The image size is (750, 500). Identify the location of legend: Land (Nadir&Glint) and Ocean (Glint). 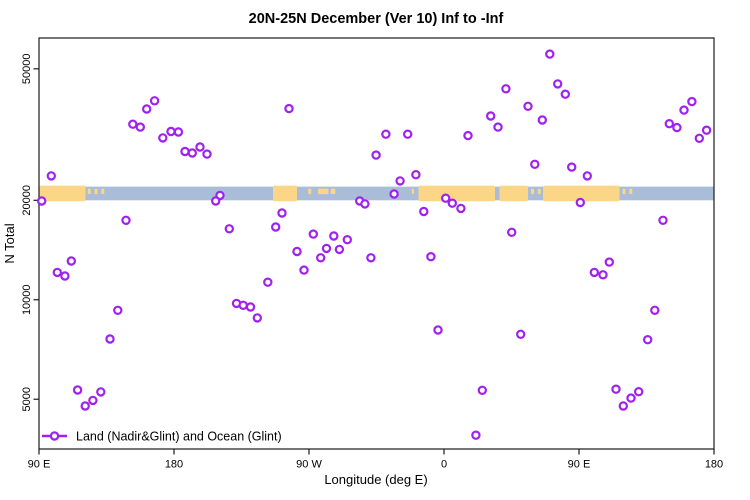
(162, 437).